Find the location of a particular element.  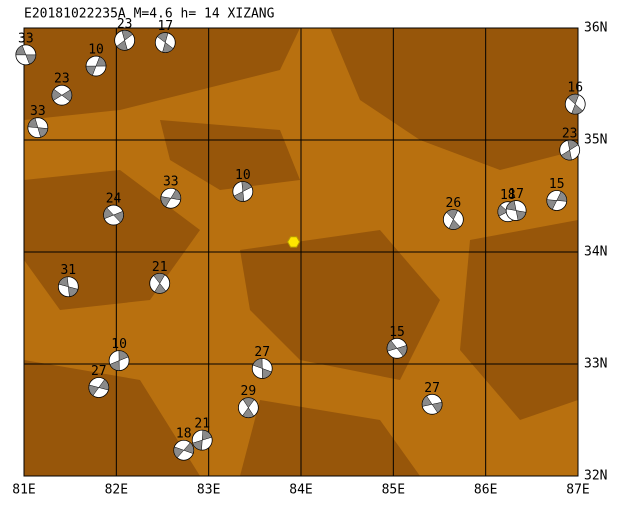

y-axis-label: 35N is located at coordinates (595, 140).